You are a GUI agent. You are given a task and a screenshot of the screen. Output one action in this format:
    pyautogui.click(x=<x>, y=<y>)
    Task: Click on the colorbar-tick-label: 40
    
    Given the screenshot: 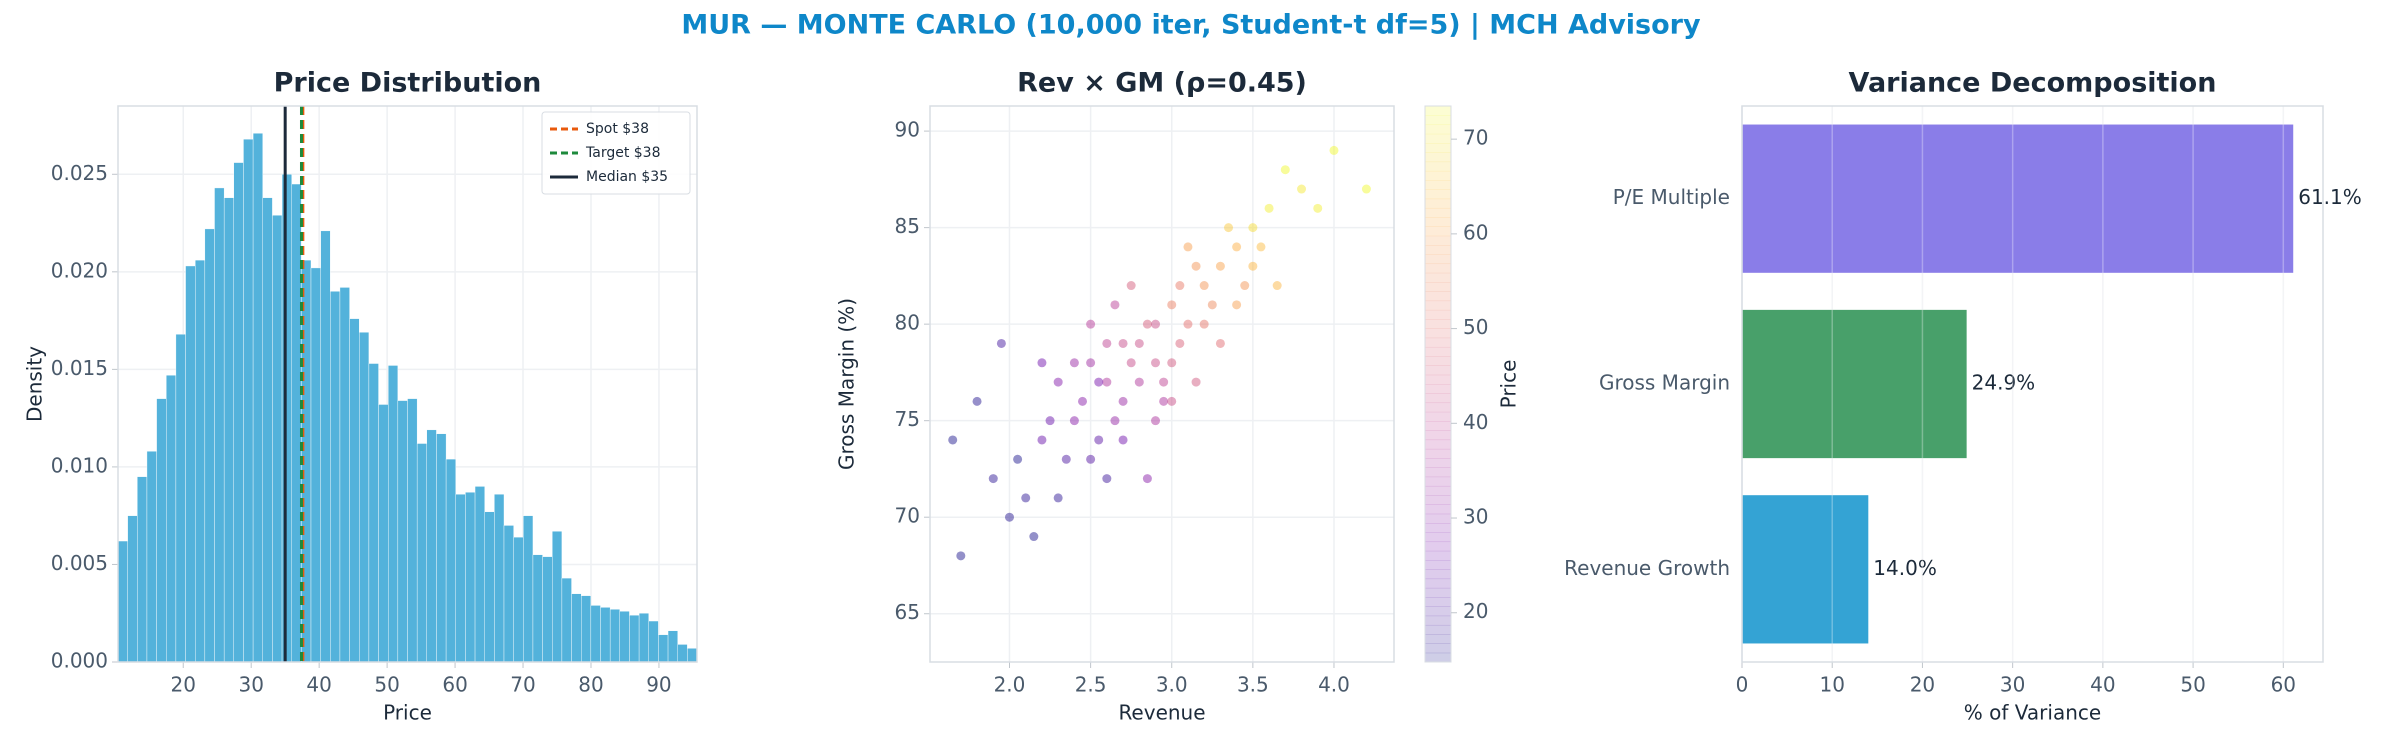 What is the action you would take?
    pyautogui.click(x=1475, y=422)
    